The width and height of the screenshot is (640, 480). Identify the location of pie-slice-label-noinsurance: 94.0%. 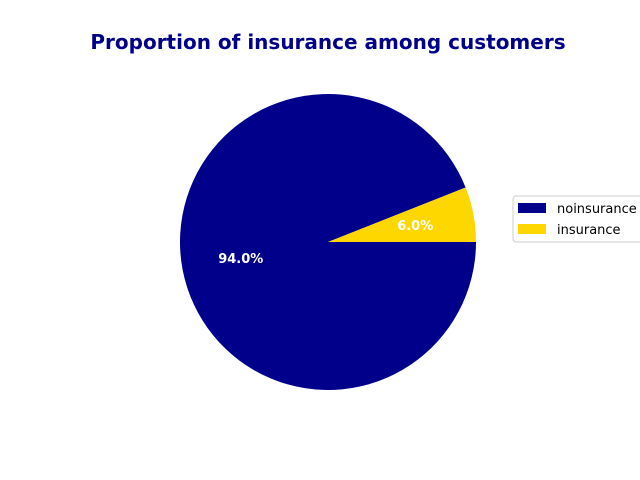
(240, 259).